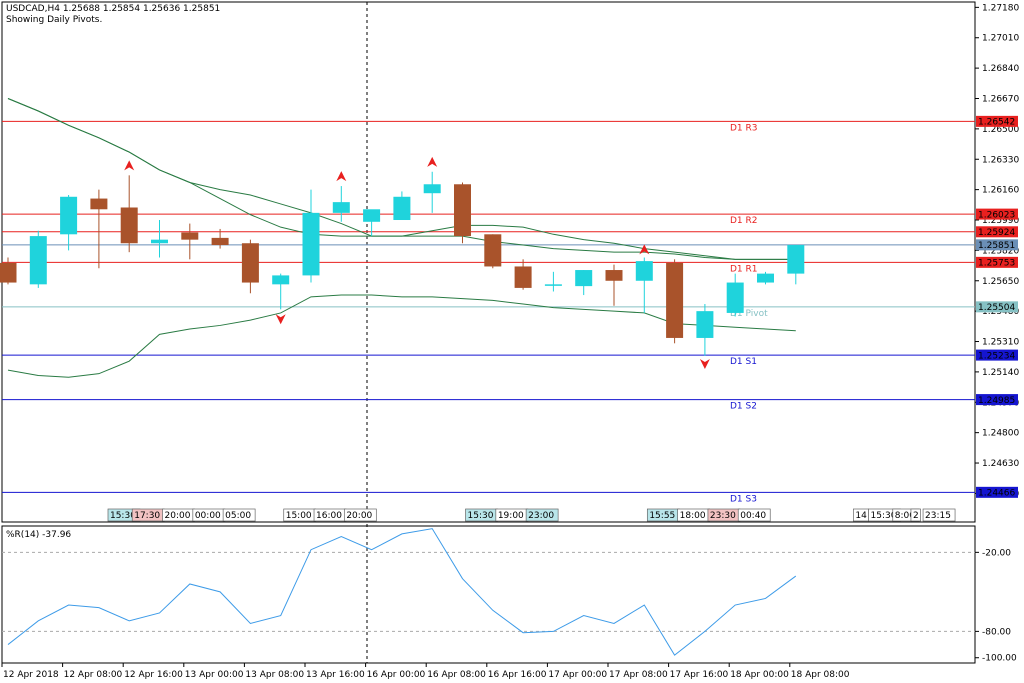 The image size is (1024, 683). I want to click on price-tick-label: 1.25140, so click(1000, 373).